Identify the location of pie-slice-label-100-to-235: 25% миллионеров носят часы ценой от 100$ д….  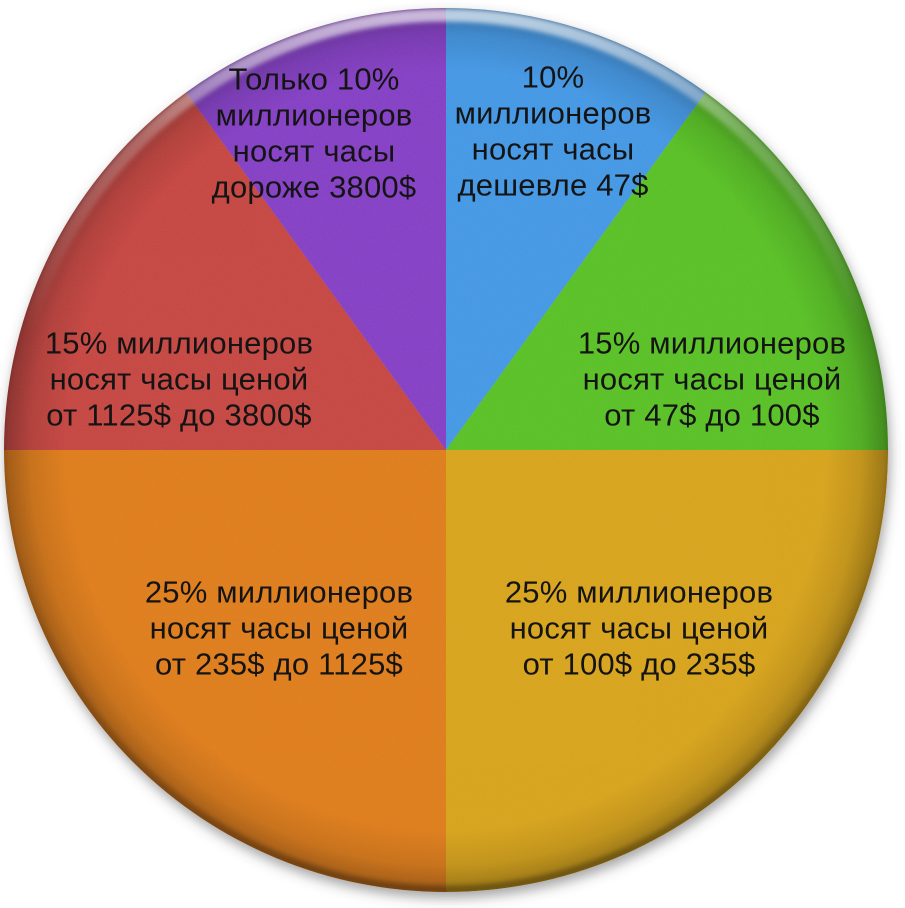
(639, 628).